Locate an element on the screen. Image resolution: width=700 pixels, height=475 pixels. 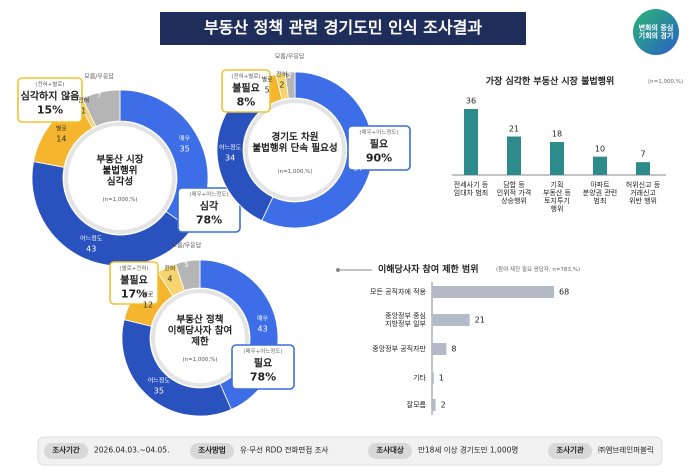
footer-label: 조사대상 is located at coordinates (390, 450).